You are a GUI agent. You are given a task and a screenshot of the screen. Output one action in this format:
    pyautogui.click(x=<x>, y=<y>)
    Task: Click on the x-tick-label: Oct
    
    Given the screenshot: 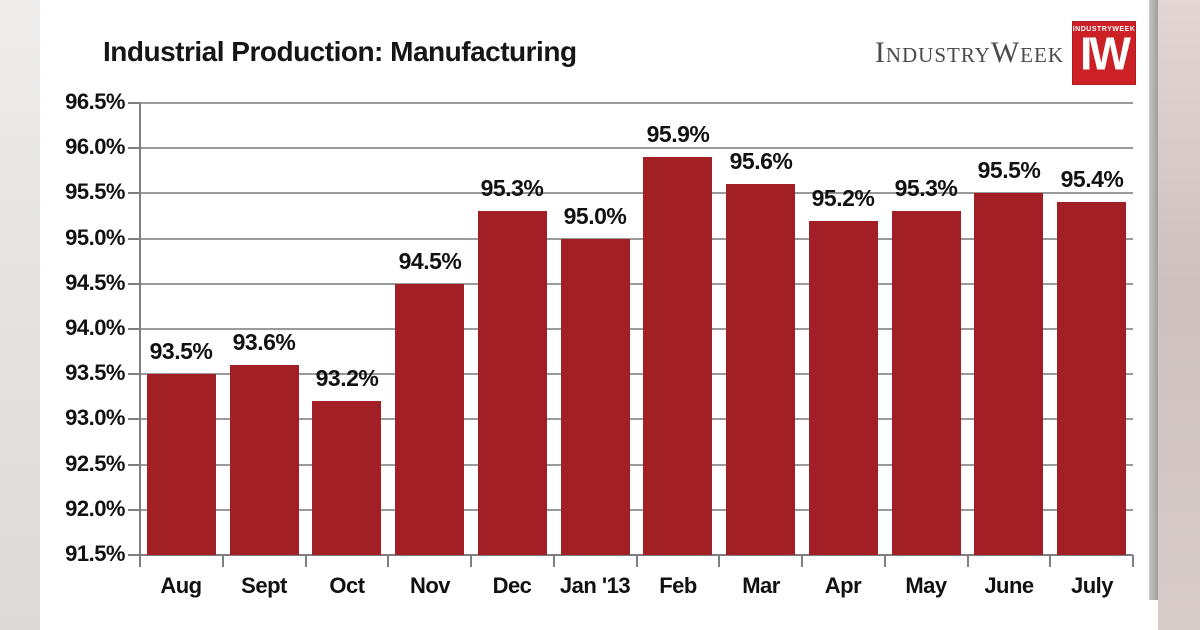 What is the action you would take?
    pyautogui.click(x=347, y=585)
    